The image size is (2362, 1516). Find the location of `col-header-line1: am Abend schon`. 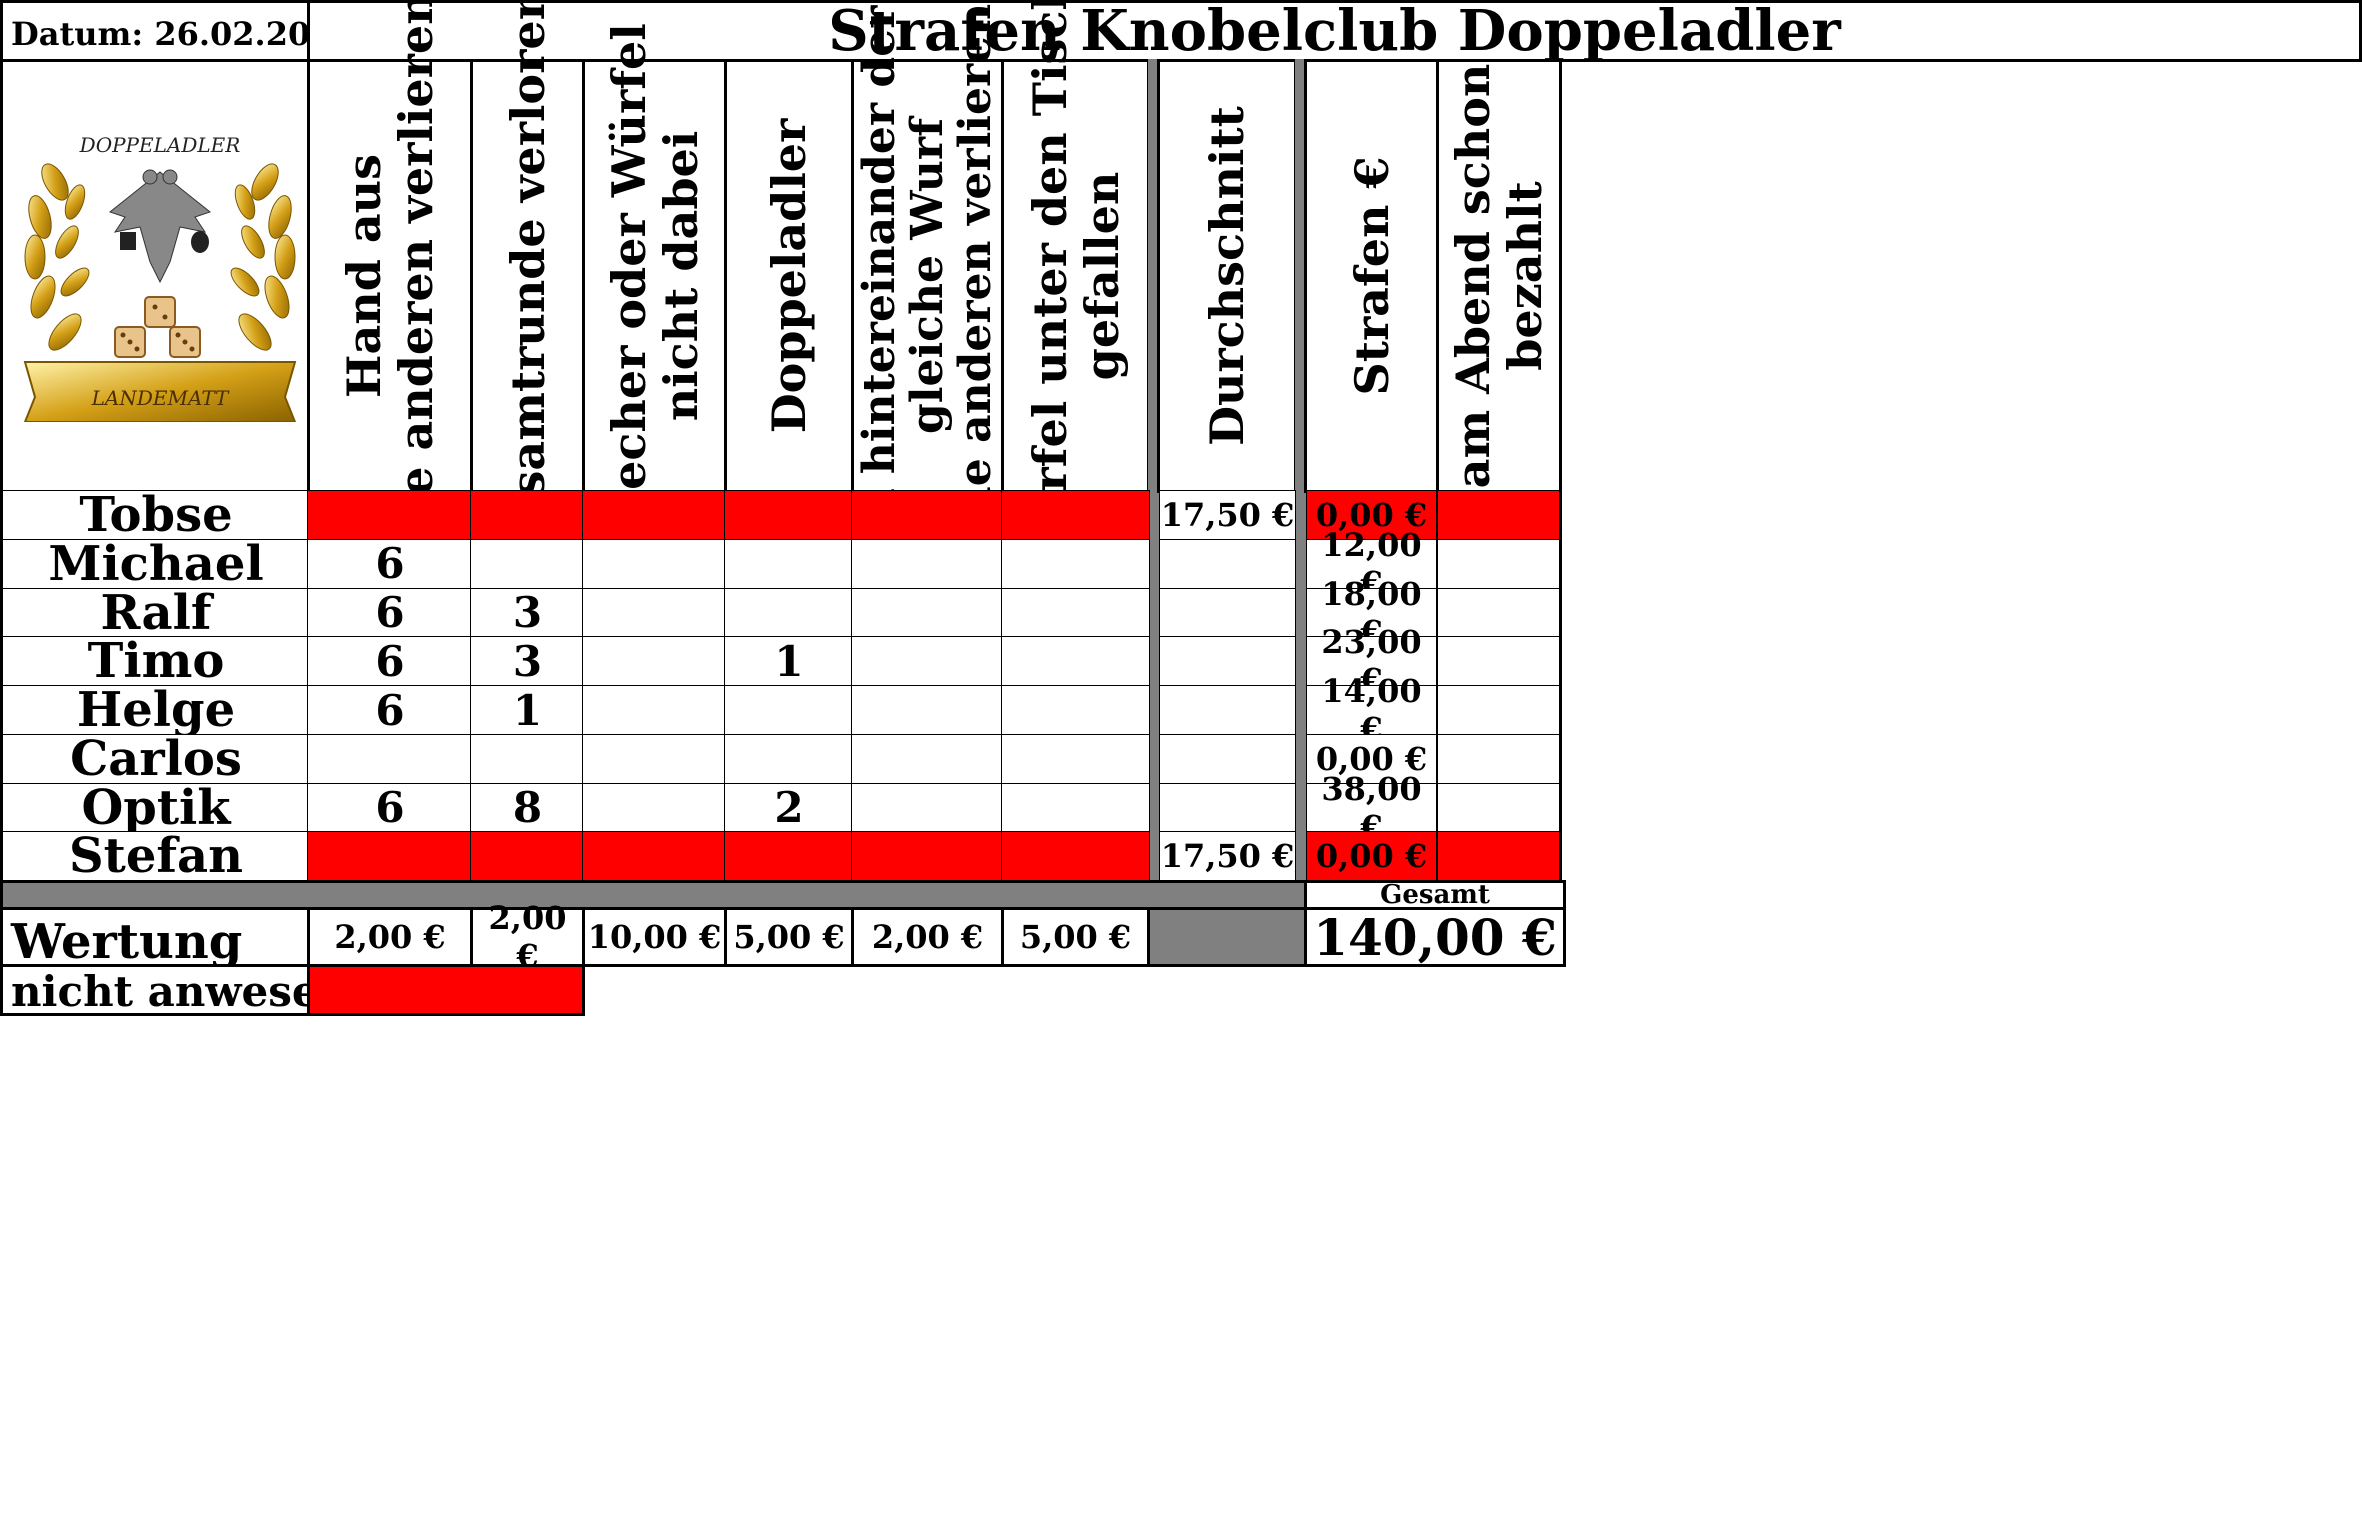

col-header-line1: am Abend schon is located at coordinates (1473, 276).